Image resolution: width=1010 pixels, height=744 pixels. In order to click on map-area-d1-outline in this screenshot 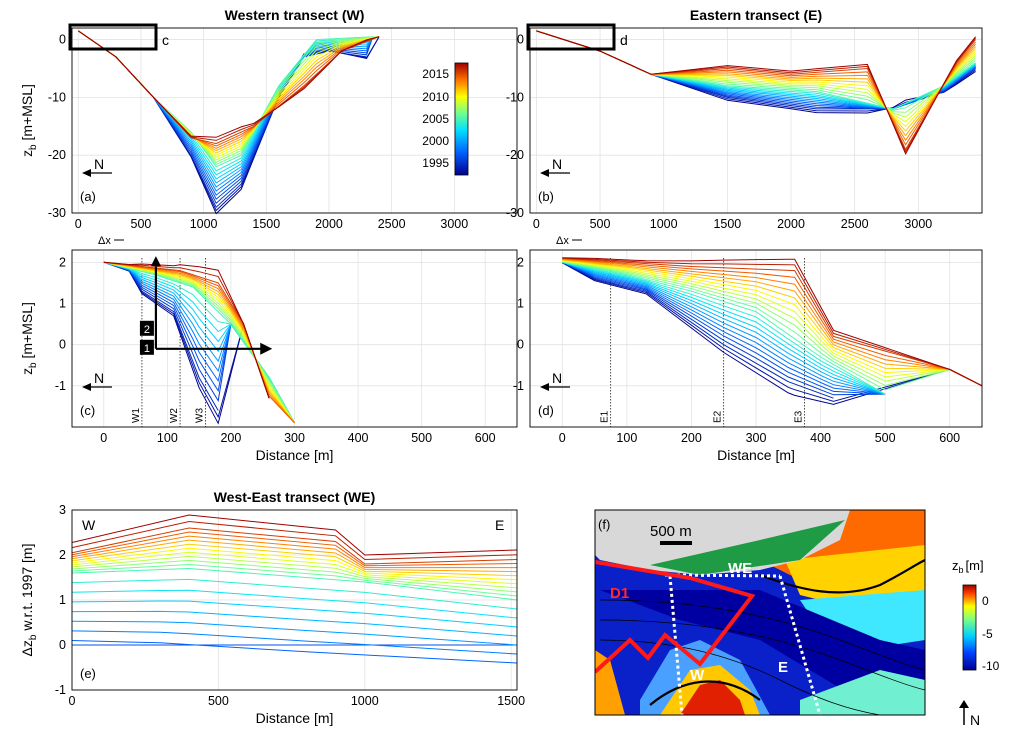, I will do `click(675, 617)`.